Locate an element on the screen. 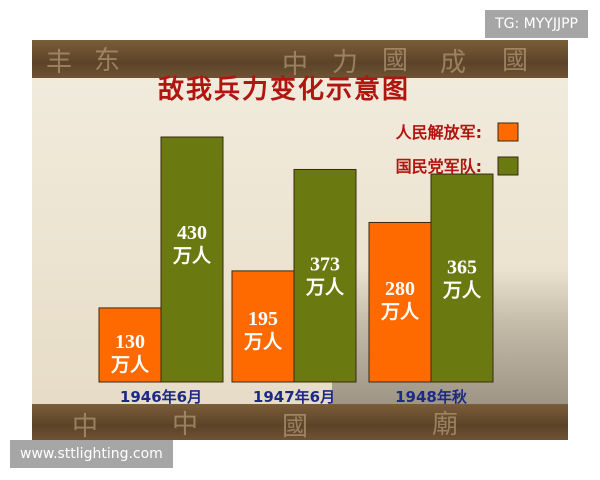  bar-s0-c1 is located at coordinates (263, 326).